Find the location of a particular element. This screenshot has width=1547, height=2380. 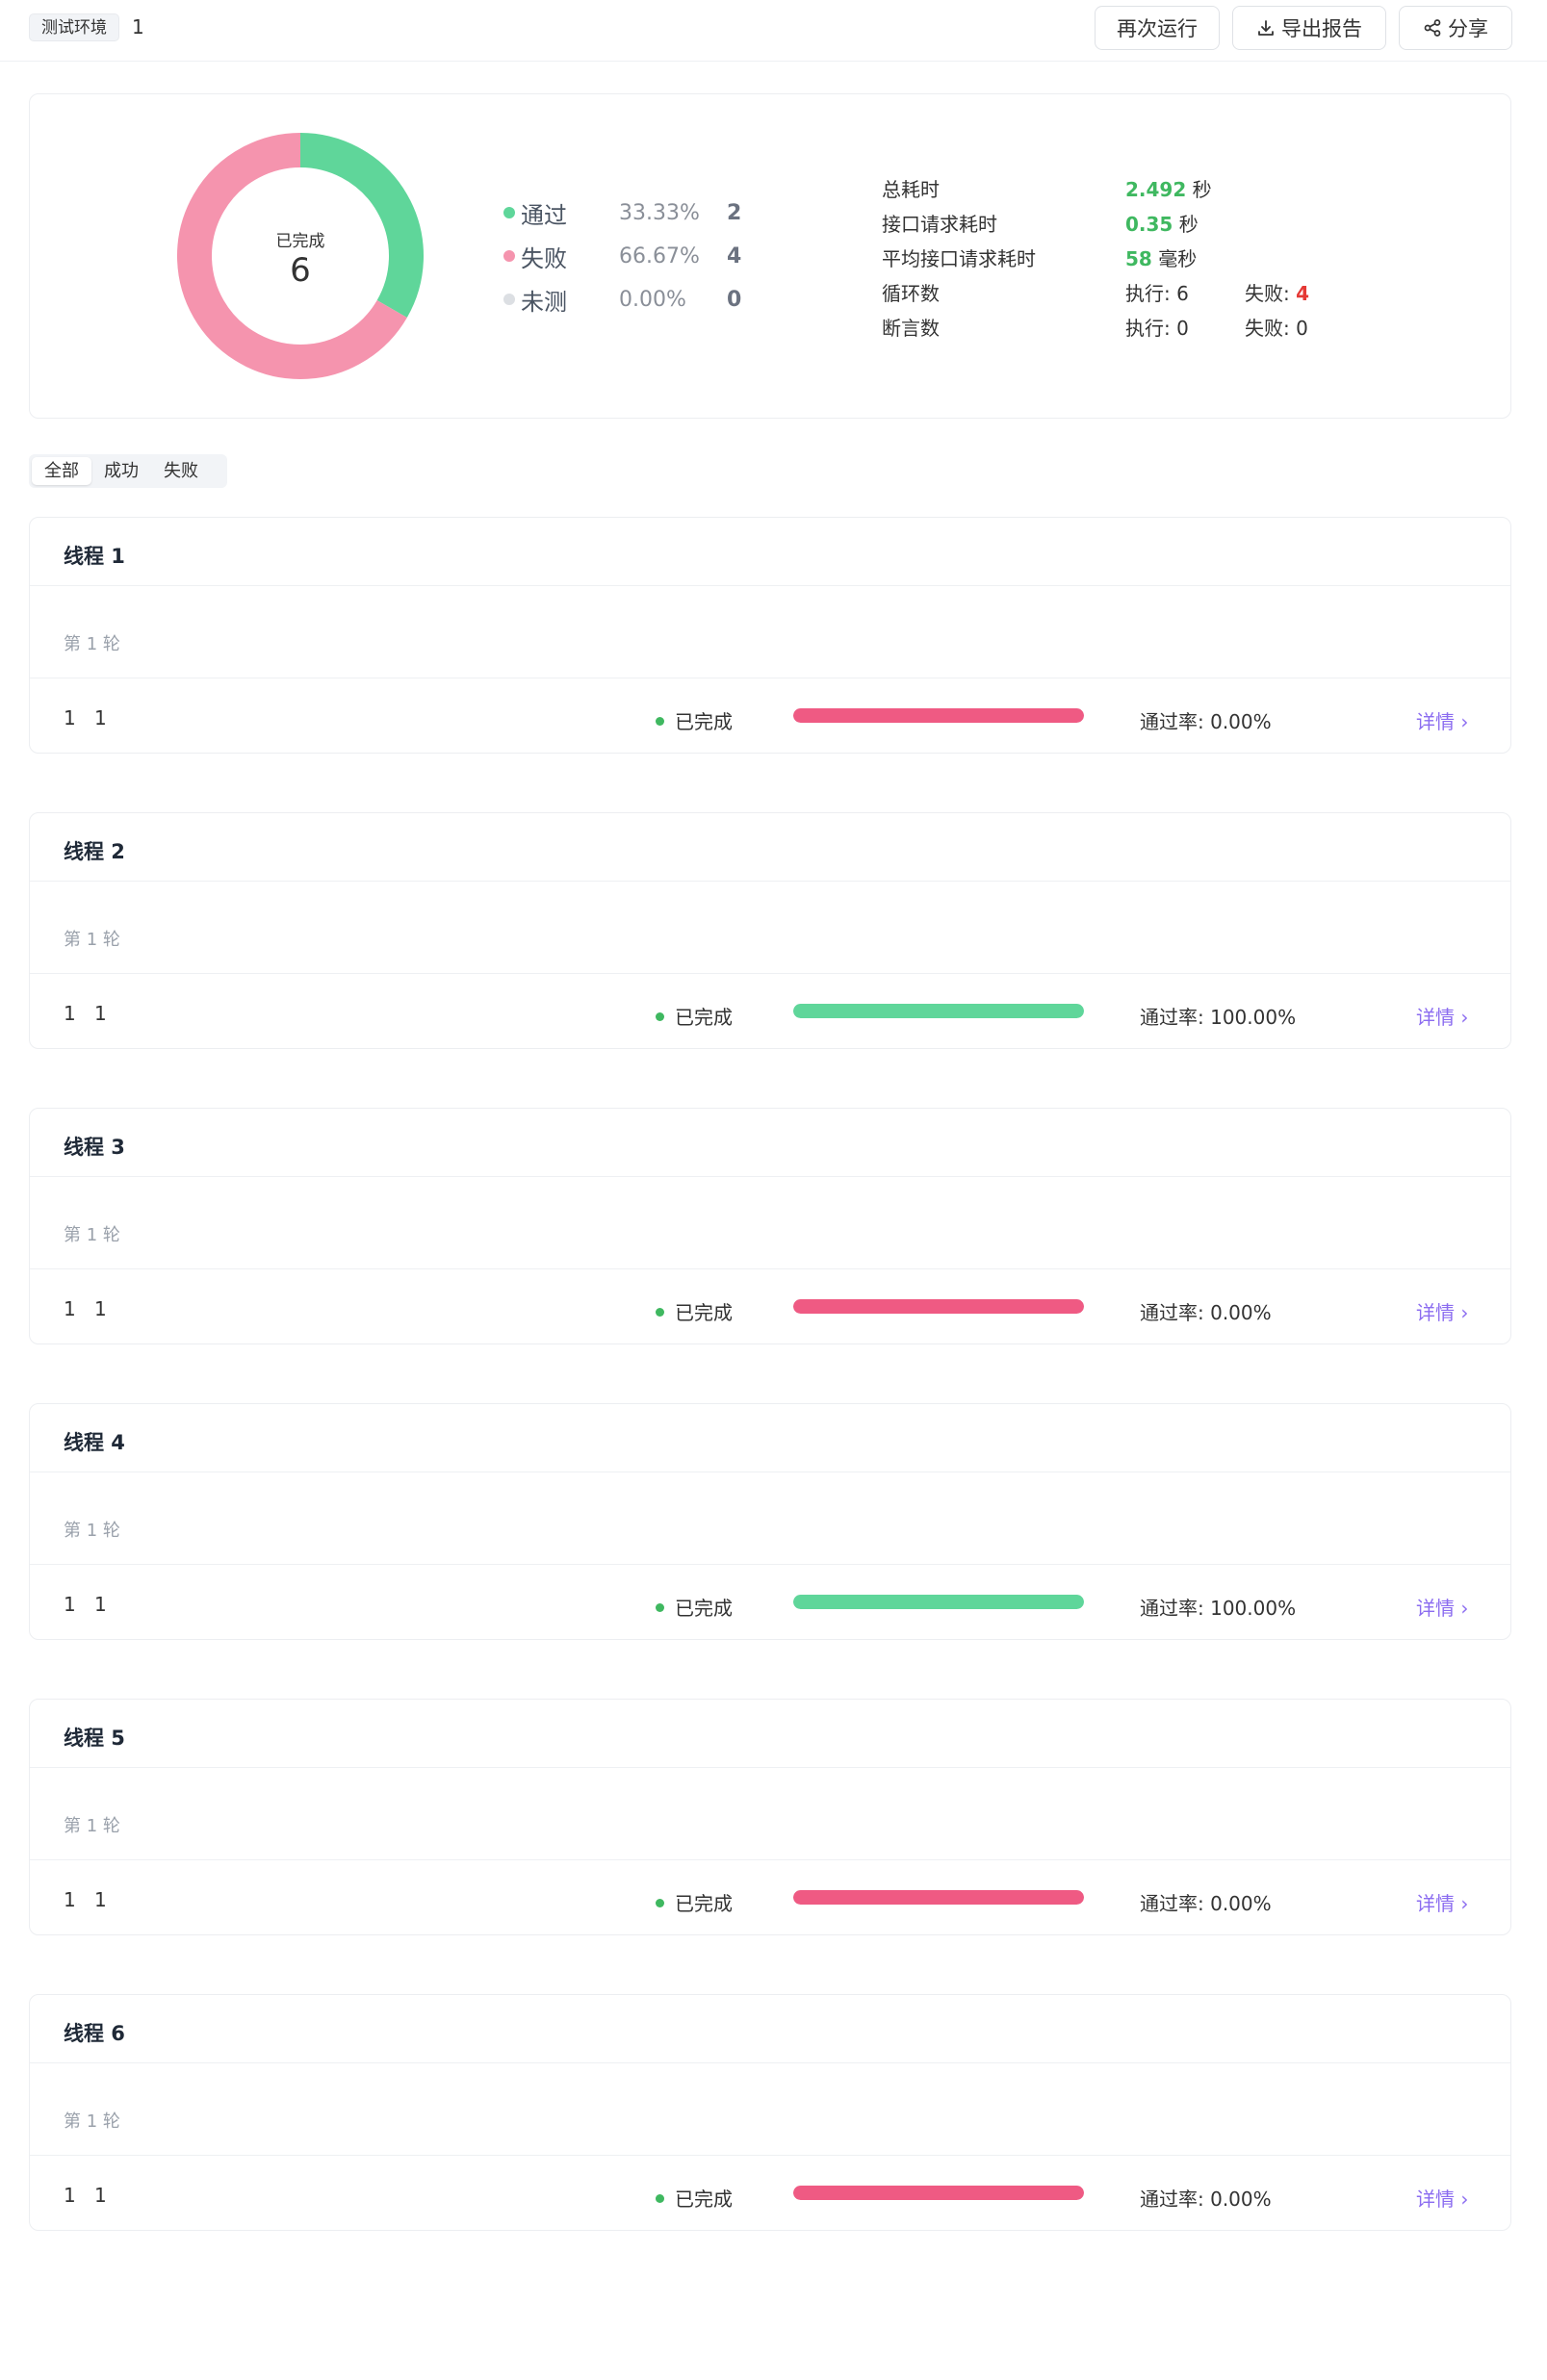

rerun-label: 再次运行 is located at coordinates (1157, 29).